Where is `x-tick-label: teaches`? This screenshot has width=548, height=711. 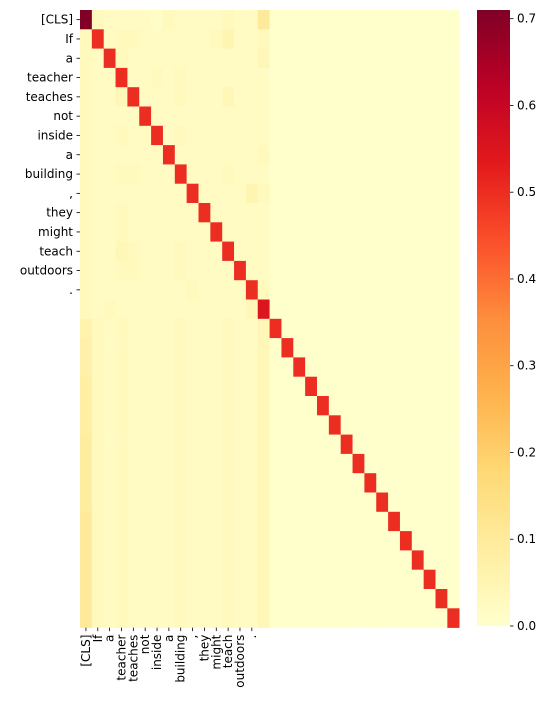 x-tick-label: teaches is located at coordinates (133, 658).